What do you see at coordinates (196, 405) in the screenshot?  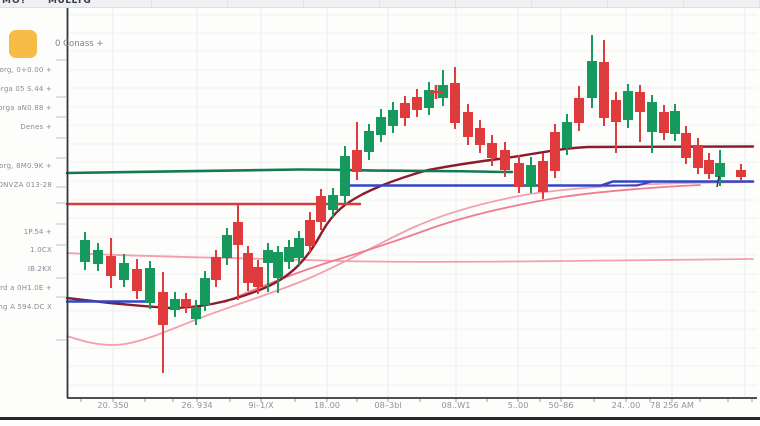 I see `x-axis-label: 26. 934` at bounding box center [196, 405].